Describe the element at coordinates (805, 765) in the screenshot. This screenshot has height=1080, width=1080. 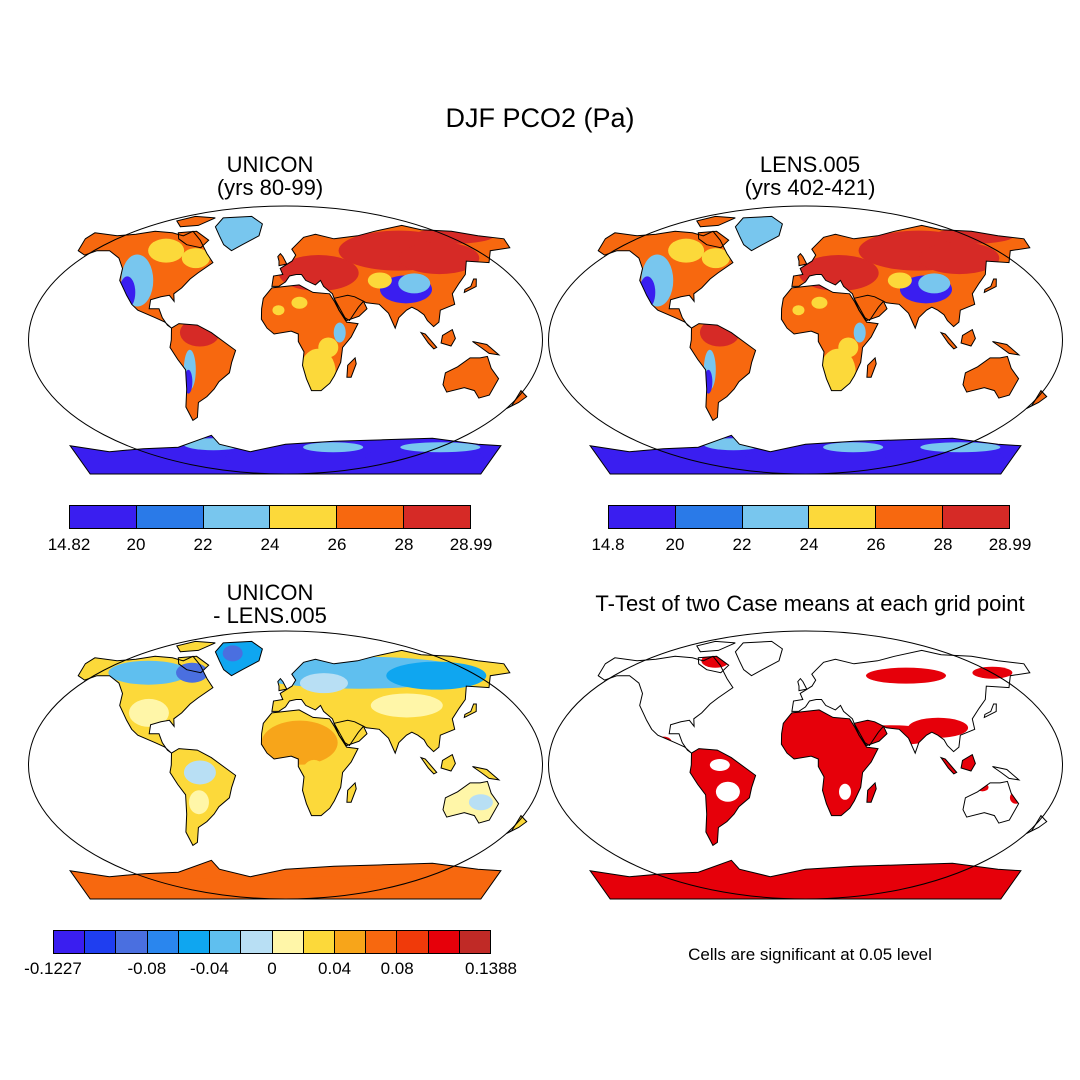
I see `ttest-map` at that location.